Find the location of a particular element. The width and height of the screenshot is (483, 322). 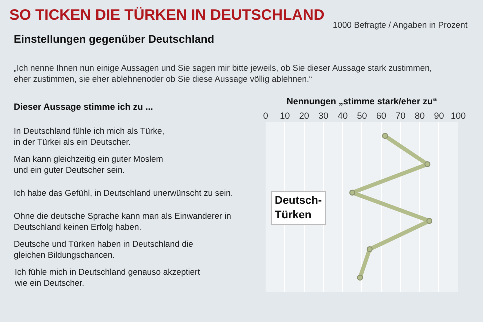

text: „Ich nenne Ihnen nun einige Aussagen und Sie sagen mir bitte jeweils, ob Sie dieser Aussage stark zustimmen, eher zustimmen, sie eher ablehnenoder ob Sie diese Aussage völlig ablehnen.“ is located at coordinates (223, 73).